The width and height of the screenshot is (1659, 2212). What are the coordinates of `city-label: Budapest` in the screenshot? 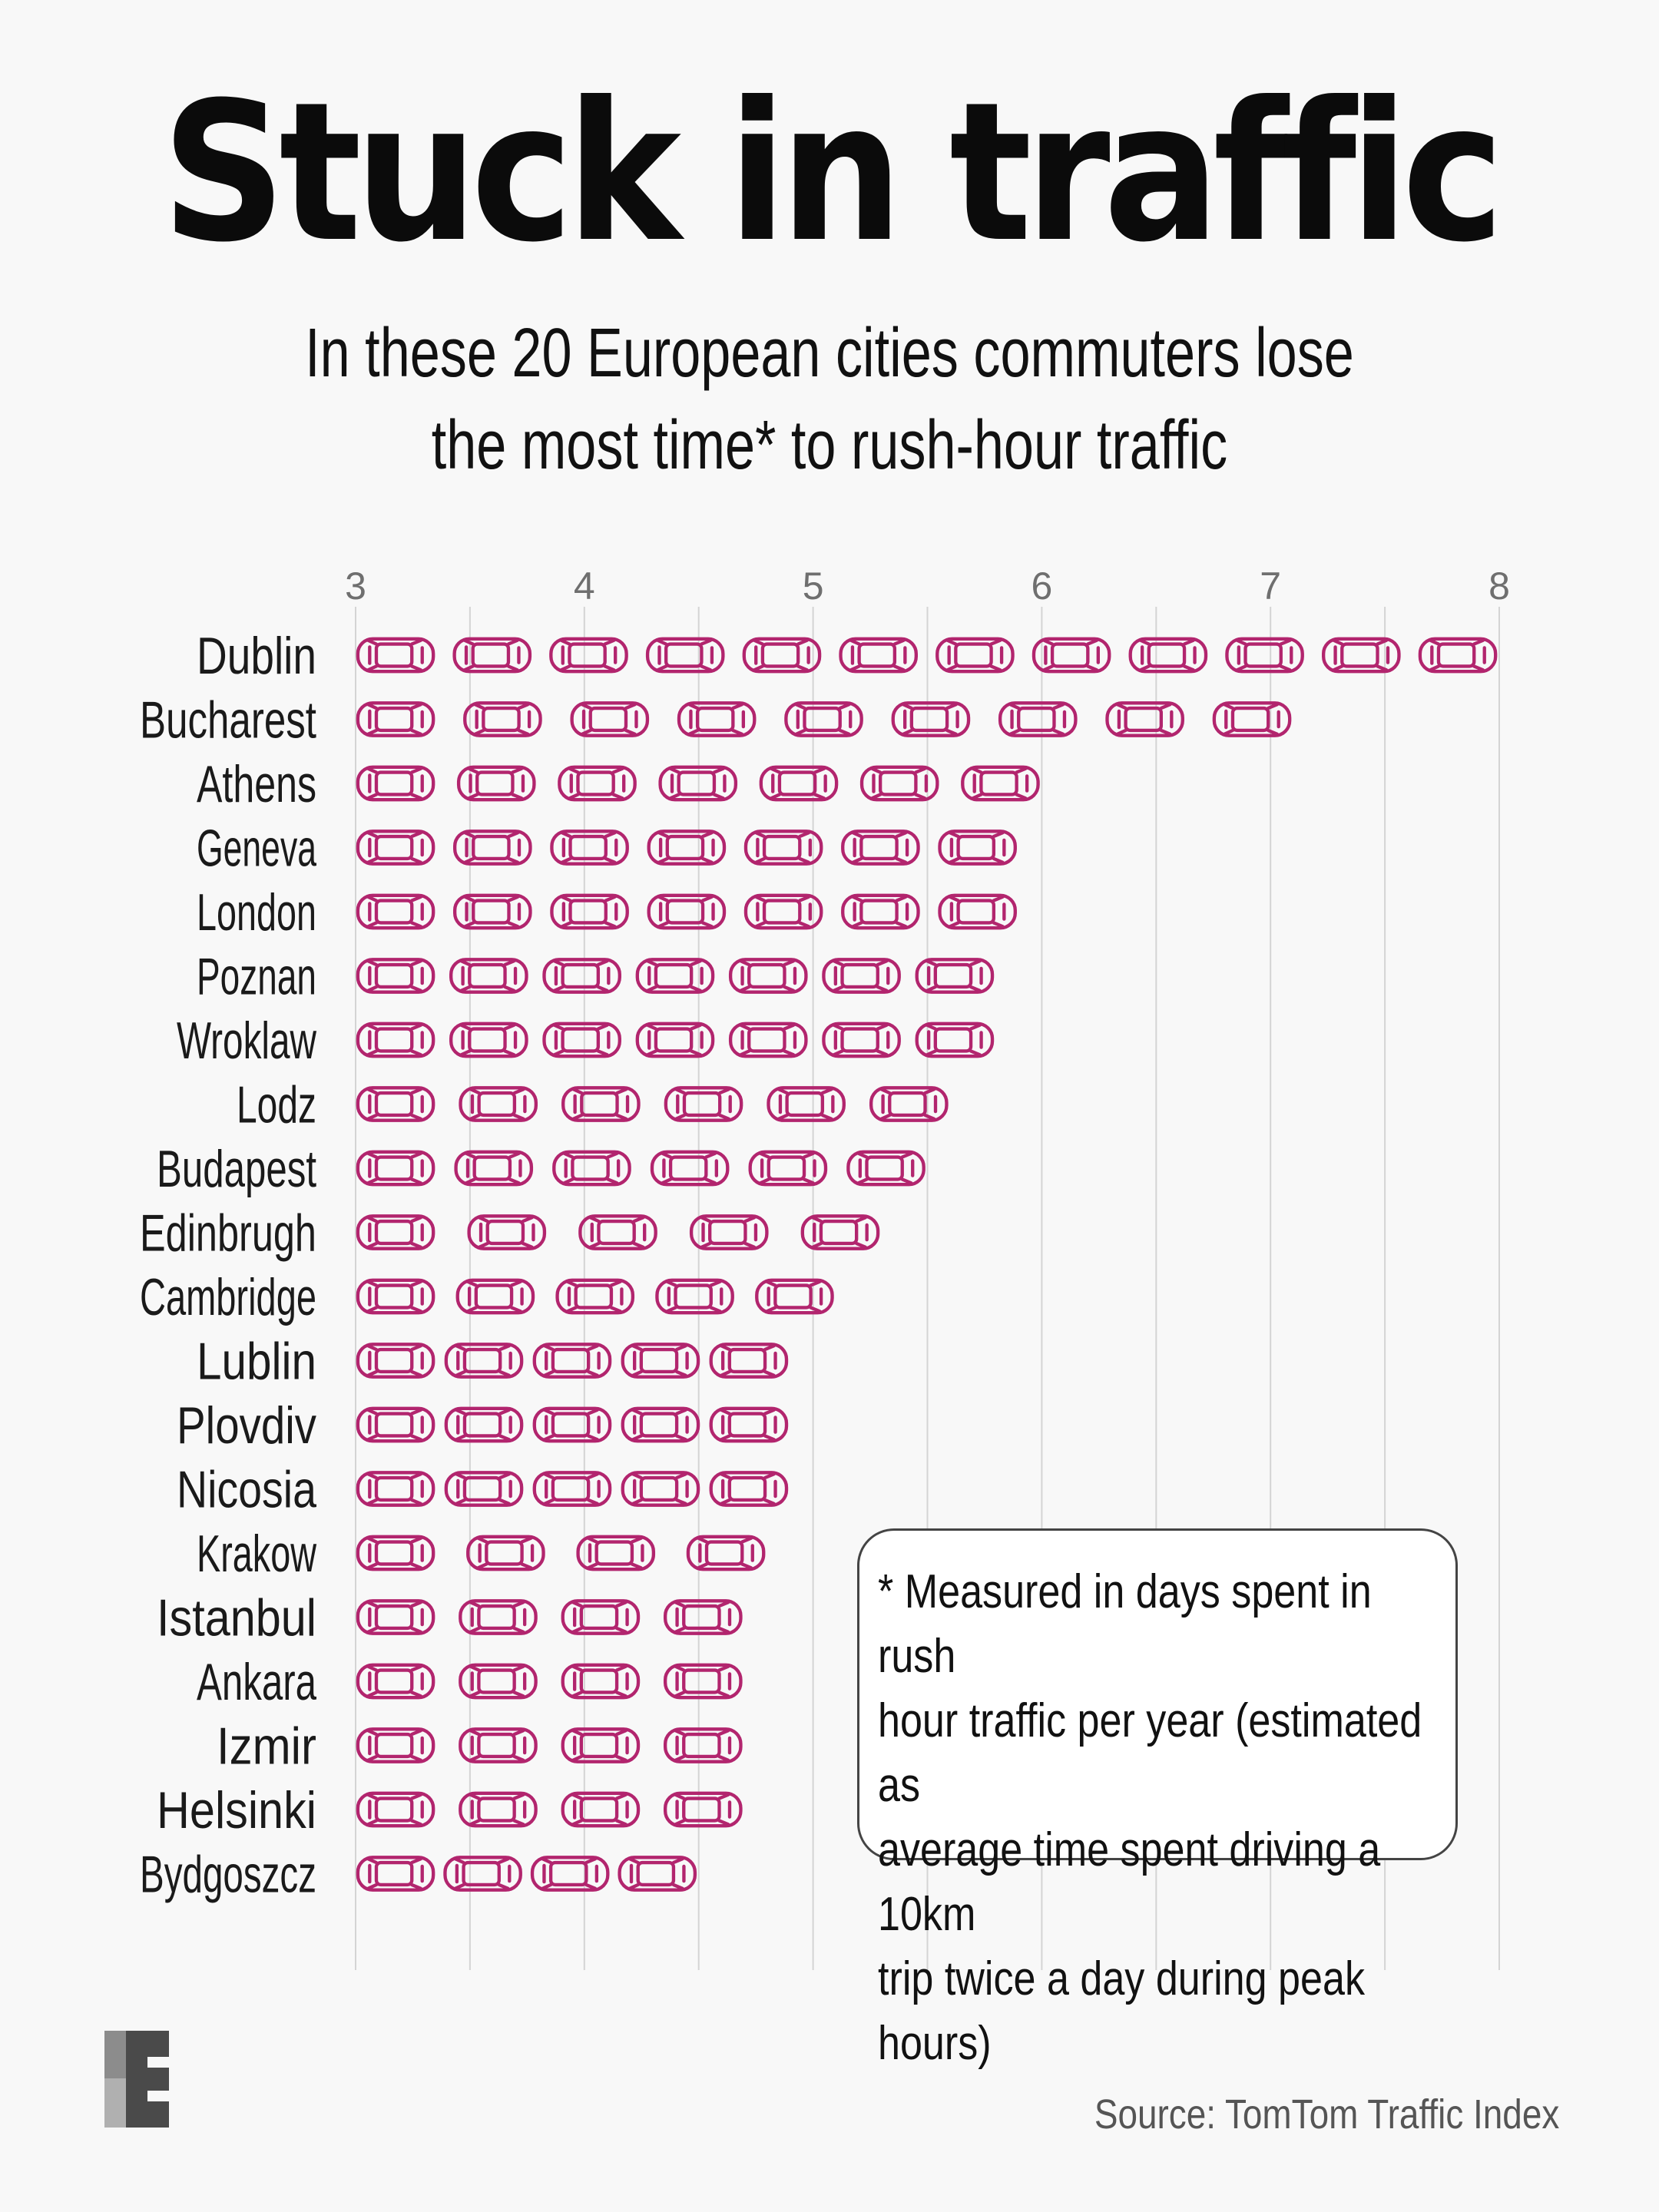 It's located at (237, 1169).